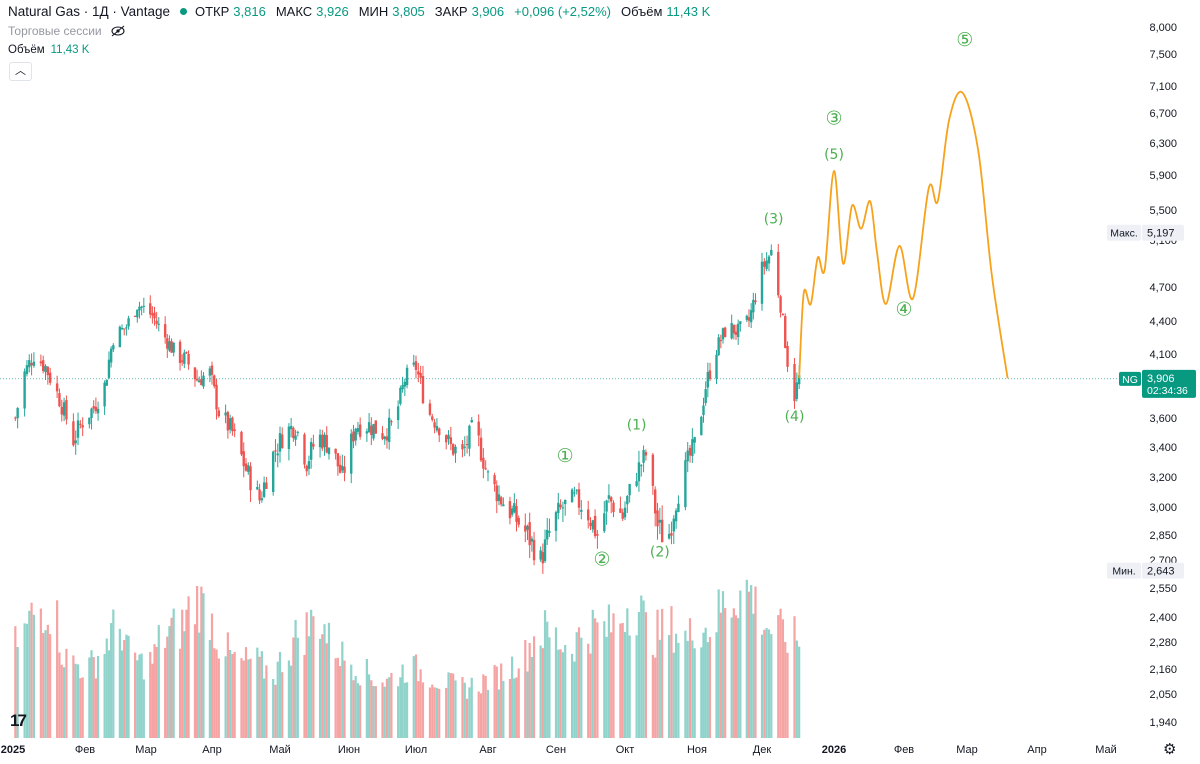 This screenshot has height=764, width=1200. Describe the element at coordinates (1163, 87) in the screenshot. I see `y-tick-label: 7,100` at that location.